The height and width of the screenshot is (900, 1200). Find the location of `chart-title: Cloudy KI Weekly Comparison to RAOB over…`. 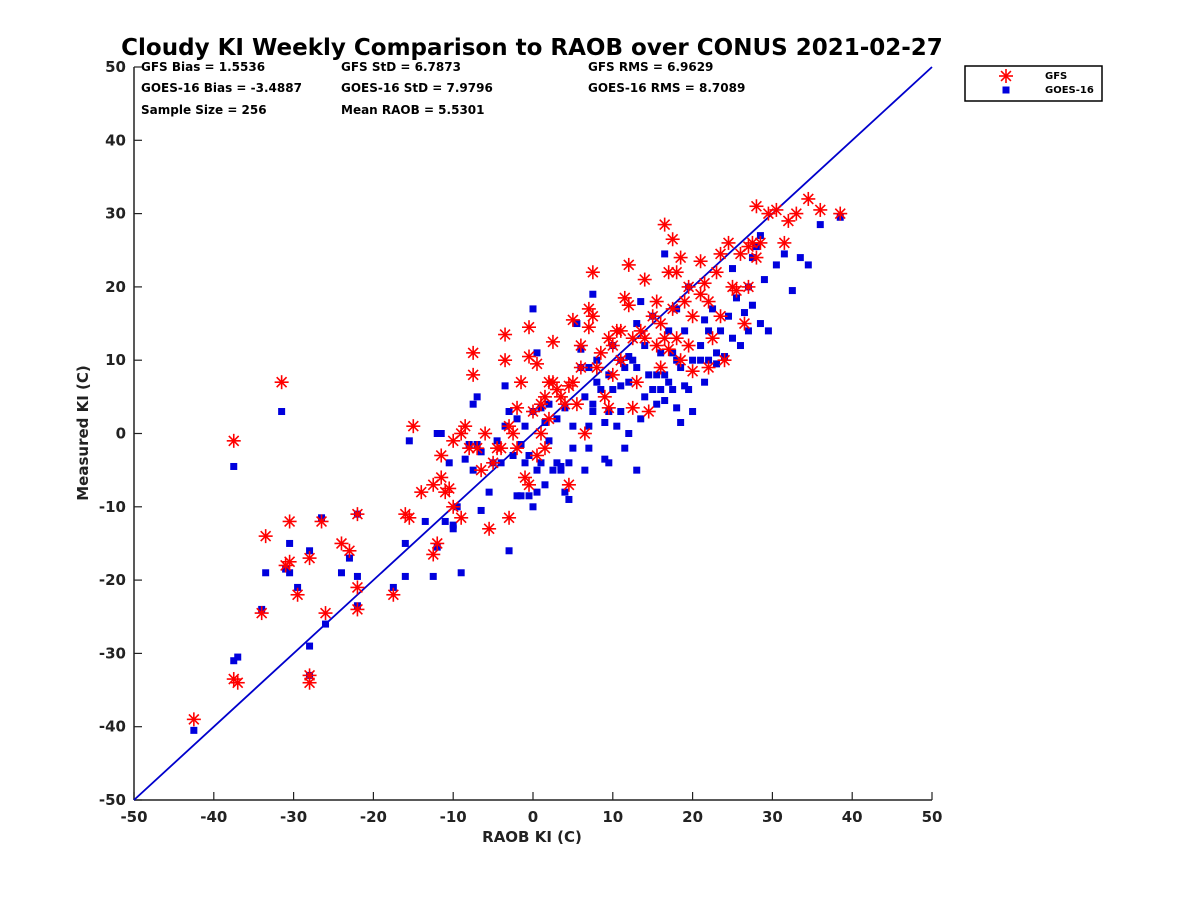

chart-title: Cloudy KI Weekly Comparison to RAOB over… is located at coordinates (532, 48).